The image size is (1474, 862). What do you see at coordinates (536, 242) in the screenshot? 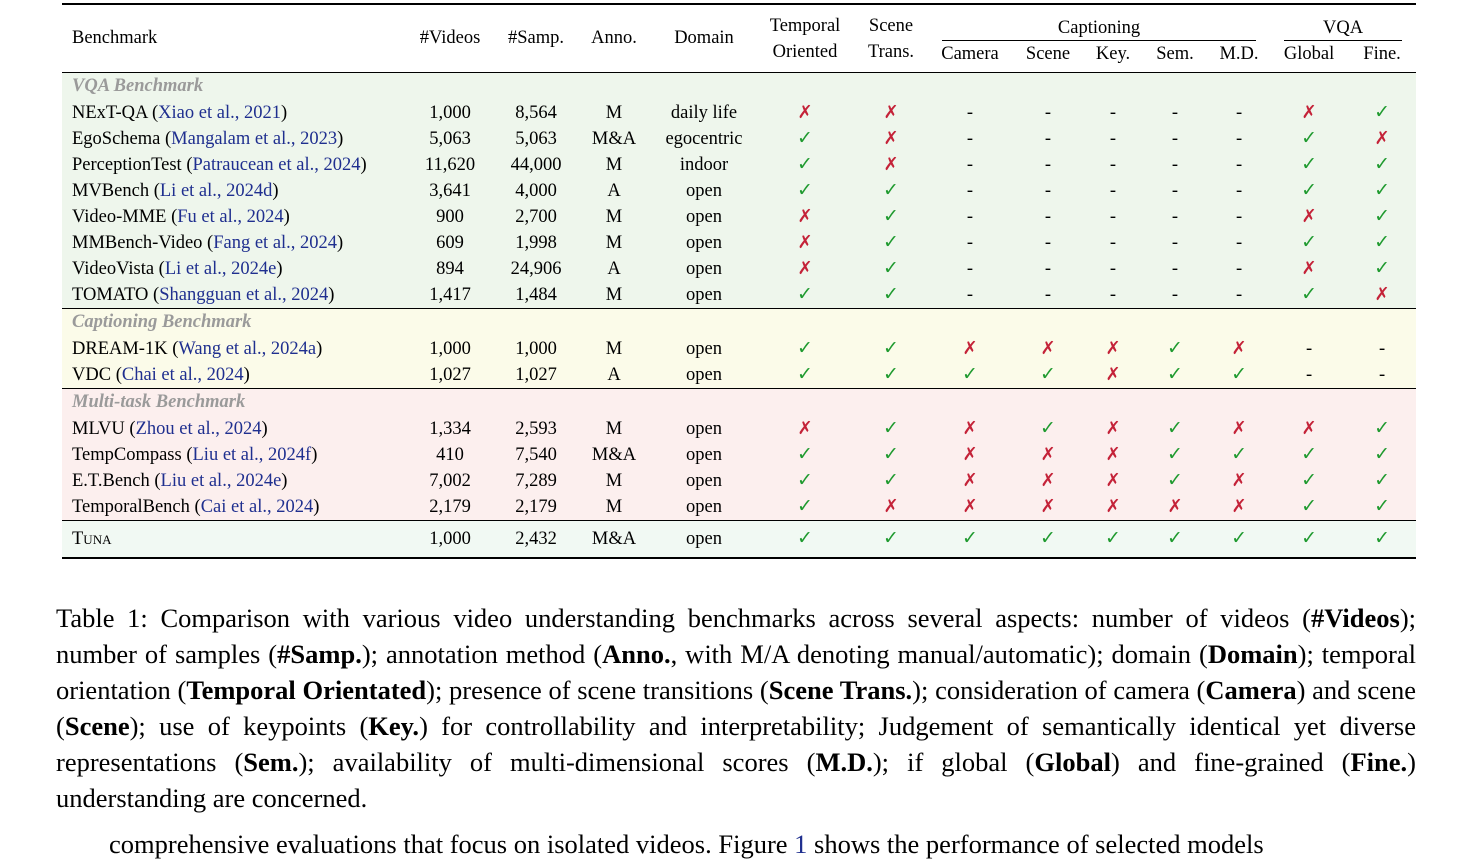
I see `cell-samples: 1,998` at bounding box center [536, 242].